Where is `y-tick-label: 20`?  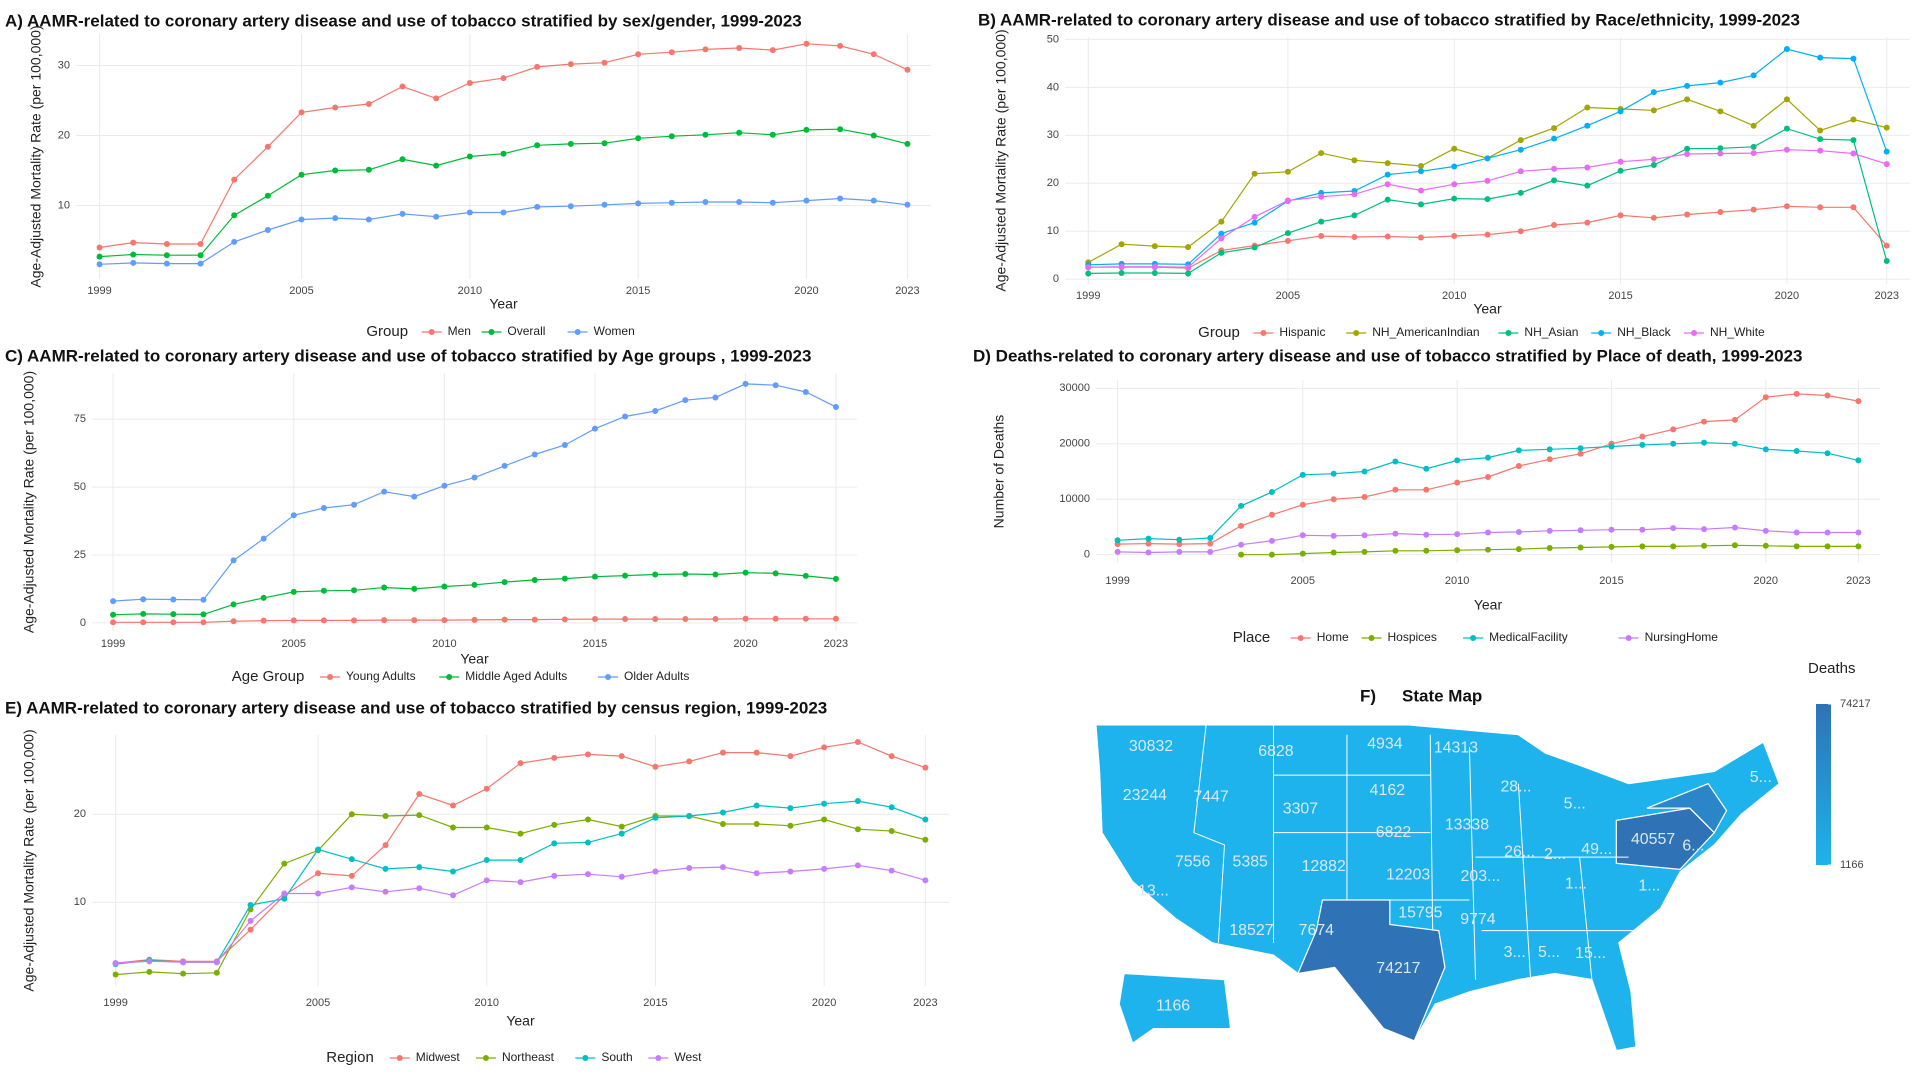 y-tick-label: 20 is located at coordinates (1053, 183).